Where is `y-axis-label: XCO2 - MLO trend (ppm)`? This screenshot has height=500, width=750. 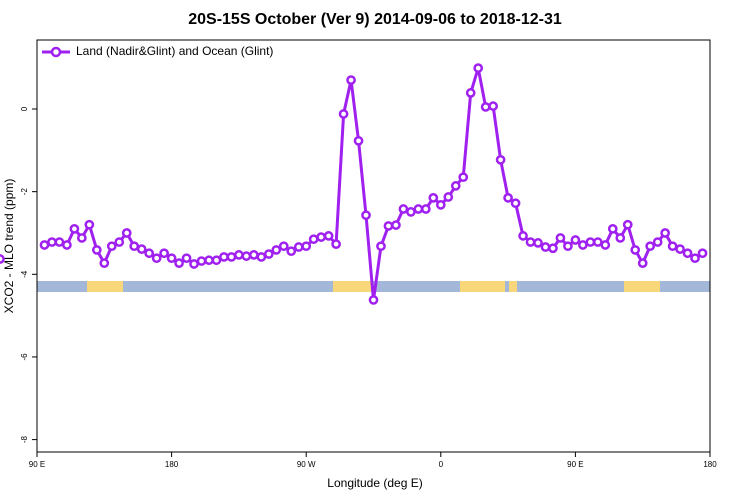
y-axis-label: XCO2 - MLO trend (ppm) is located at coordinates (9, 246).